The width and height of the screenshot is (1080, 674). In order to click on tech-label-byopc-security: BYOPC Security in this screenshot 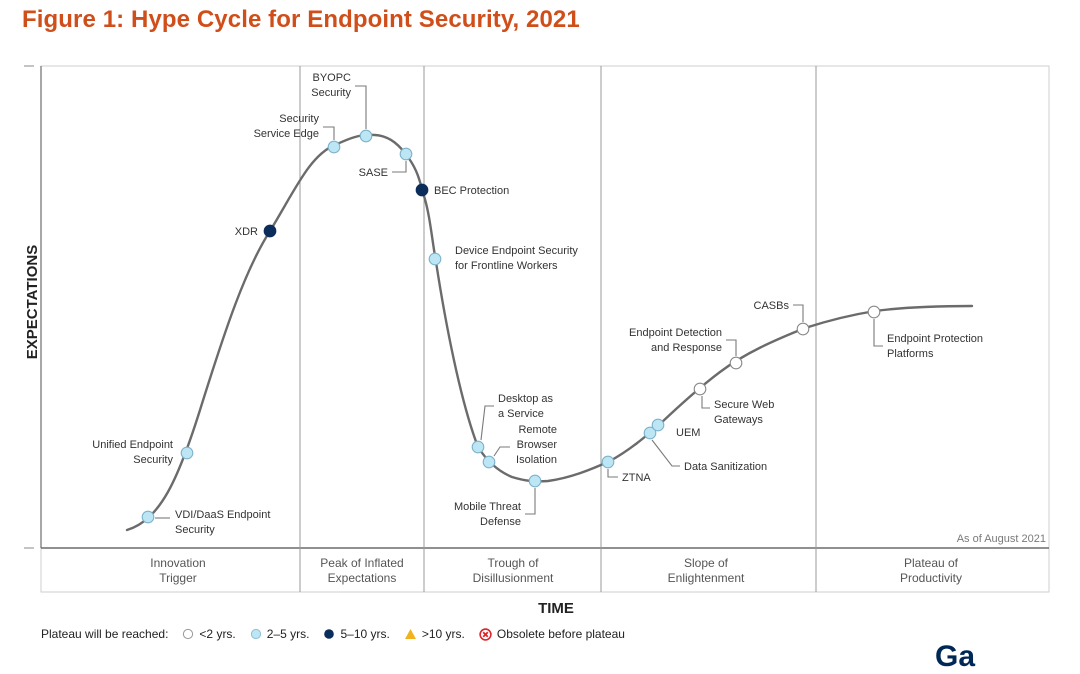, I will do `click(331, 85)`.